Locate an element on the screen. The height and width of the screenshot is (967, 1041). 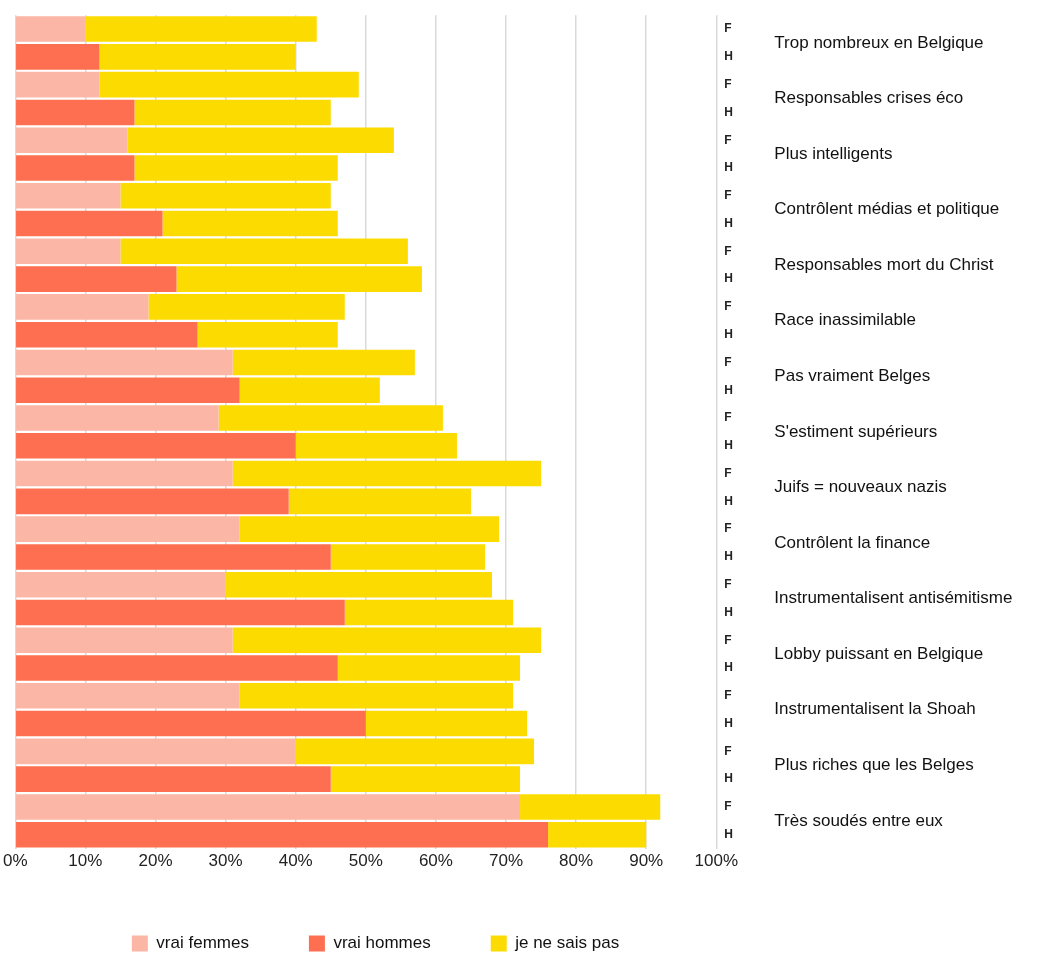
x-tick-label: 50% is located at coordinates (365, 861).